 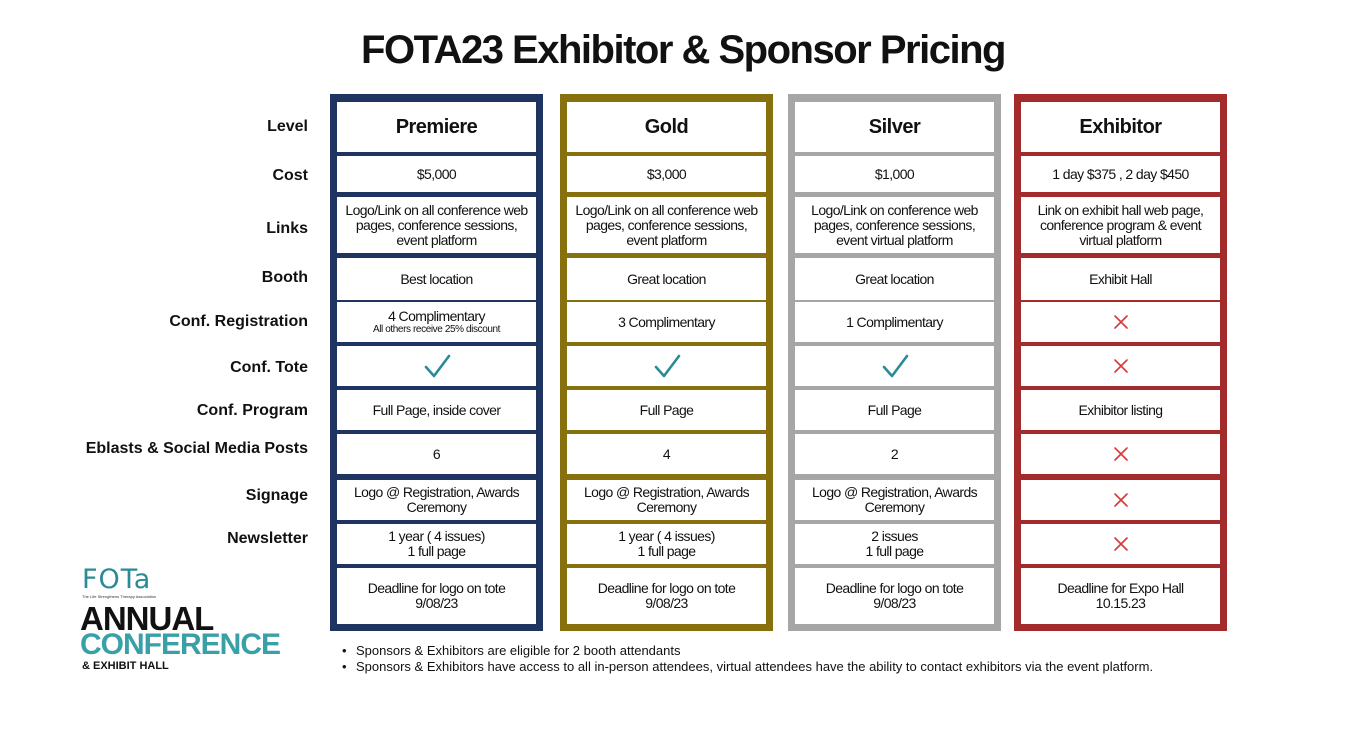 What do you see at coordinates (894, 588) in the screenshot?
I see `deadline-text: Deadline for logo on tote` at bounding box center [894, 588].